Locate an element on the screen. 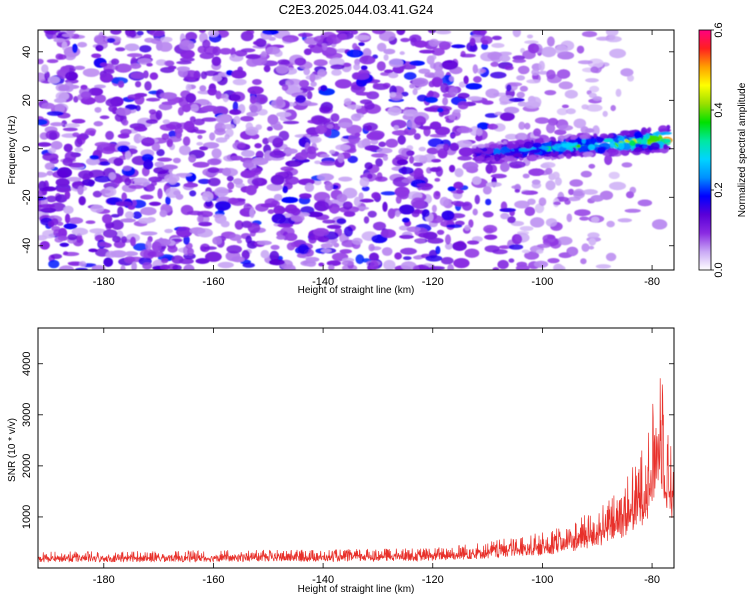 The width and height of the screenshot is (750, 600). colorbar-tick-label: 0.6 is located at coordinates (719, 29).